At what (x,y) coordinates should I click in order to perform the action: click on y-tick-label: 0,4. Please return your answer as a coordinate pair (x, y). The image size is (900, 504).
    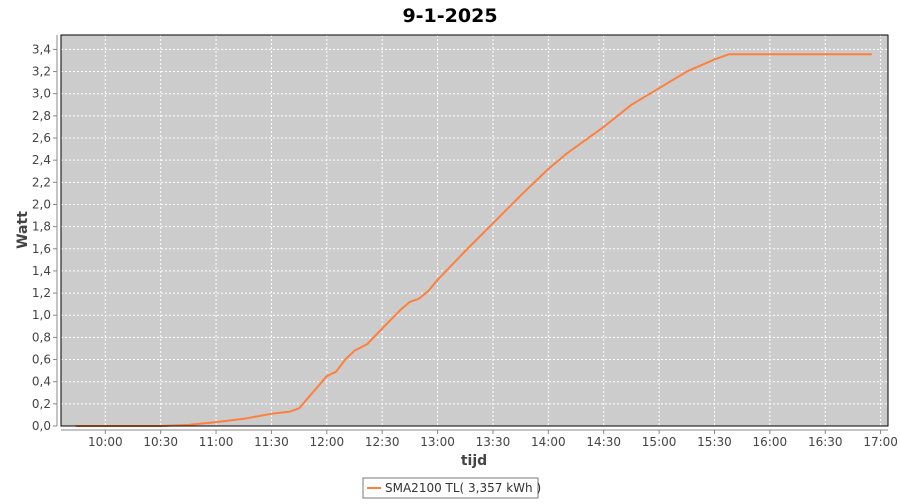
    Looking at the image, I should click on (41, 382).